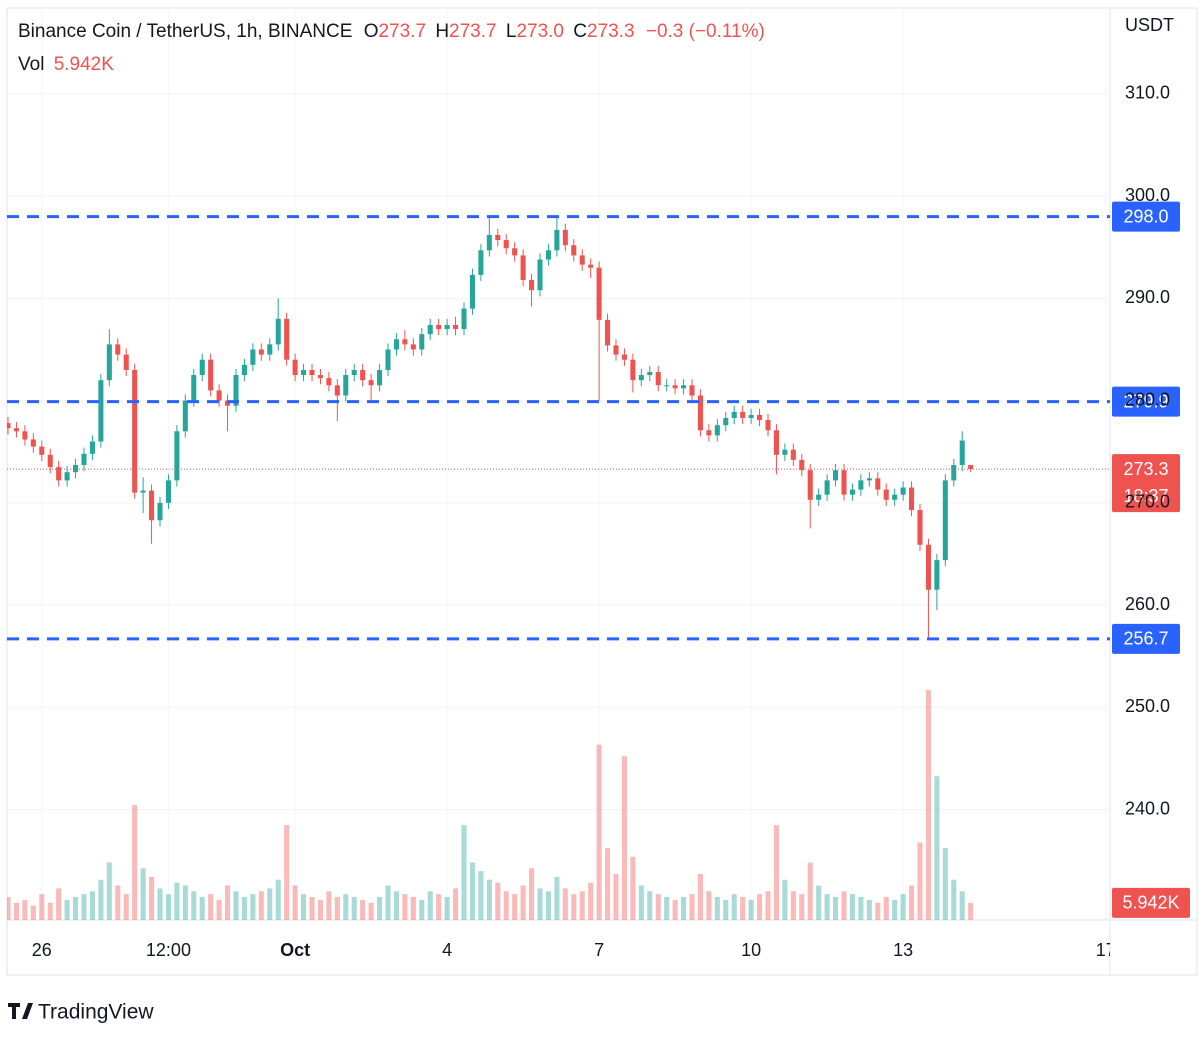 This screenshot has height=1050, width=1200. I want to click on level-badge, so click(1146, 401).